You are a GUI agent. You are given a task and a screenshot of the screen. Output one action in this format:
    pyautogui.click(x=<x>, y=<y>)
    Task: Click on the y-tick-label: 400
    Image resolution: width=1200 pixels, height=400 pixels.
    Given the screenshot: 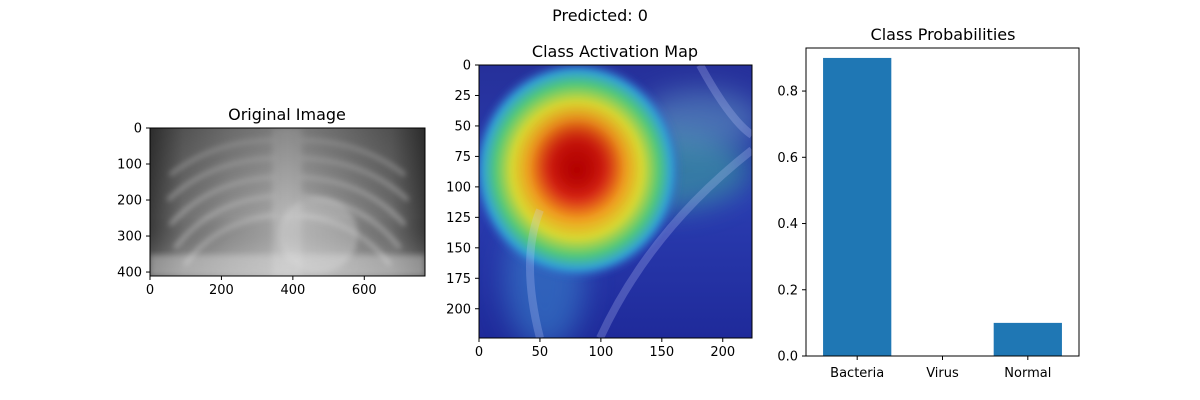 What is the action you would take?
    pyautogui.click(x=129, y=273)
    